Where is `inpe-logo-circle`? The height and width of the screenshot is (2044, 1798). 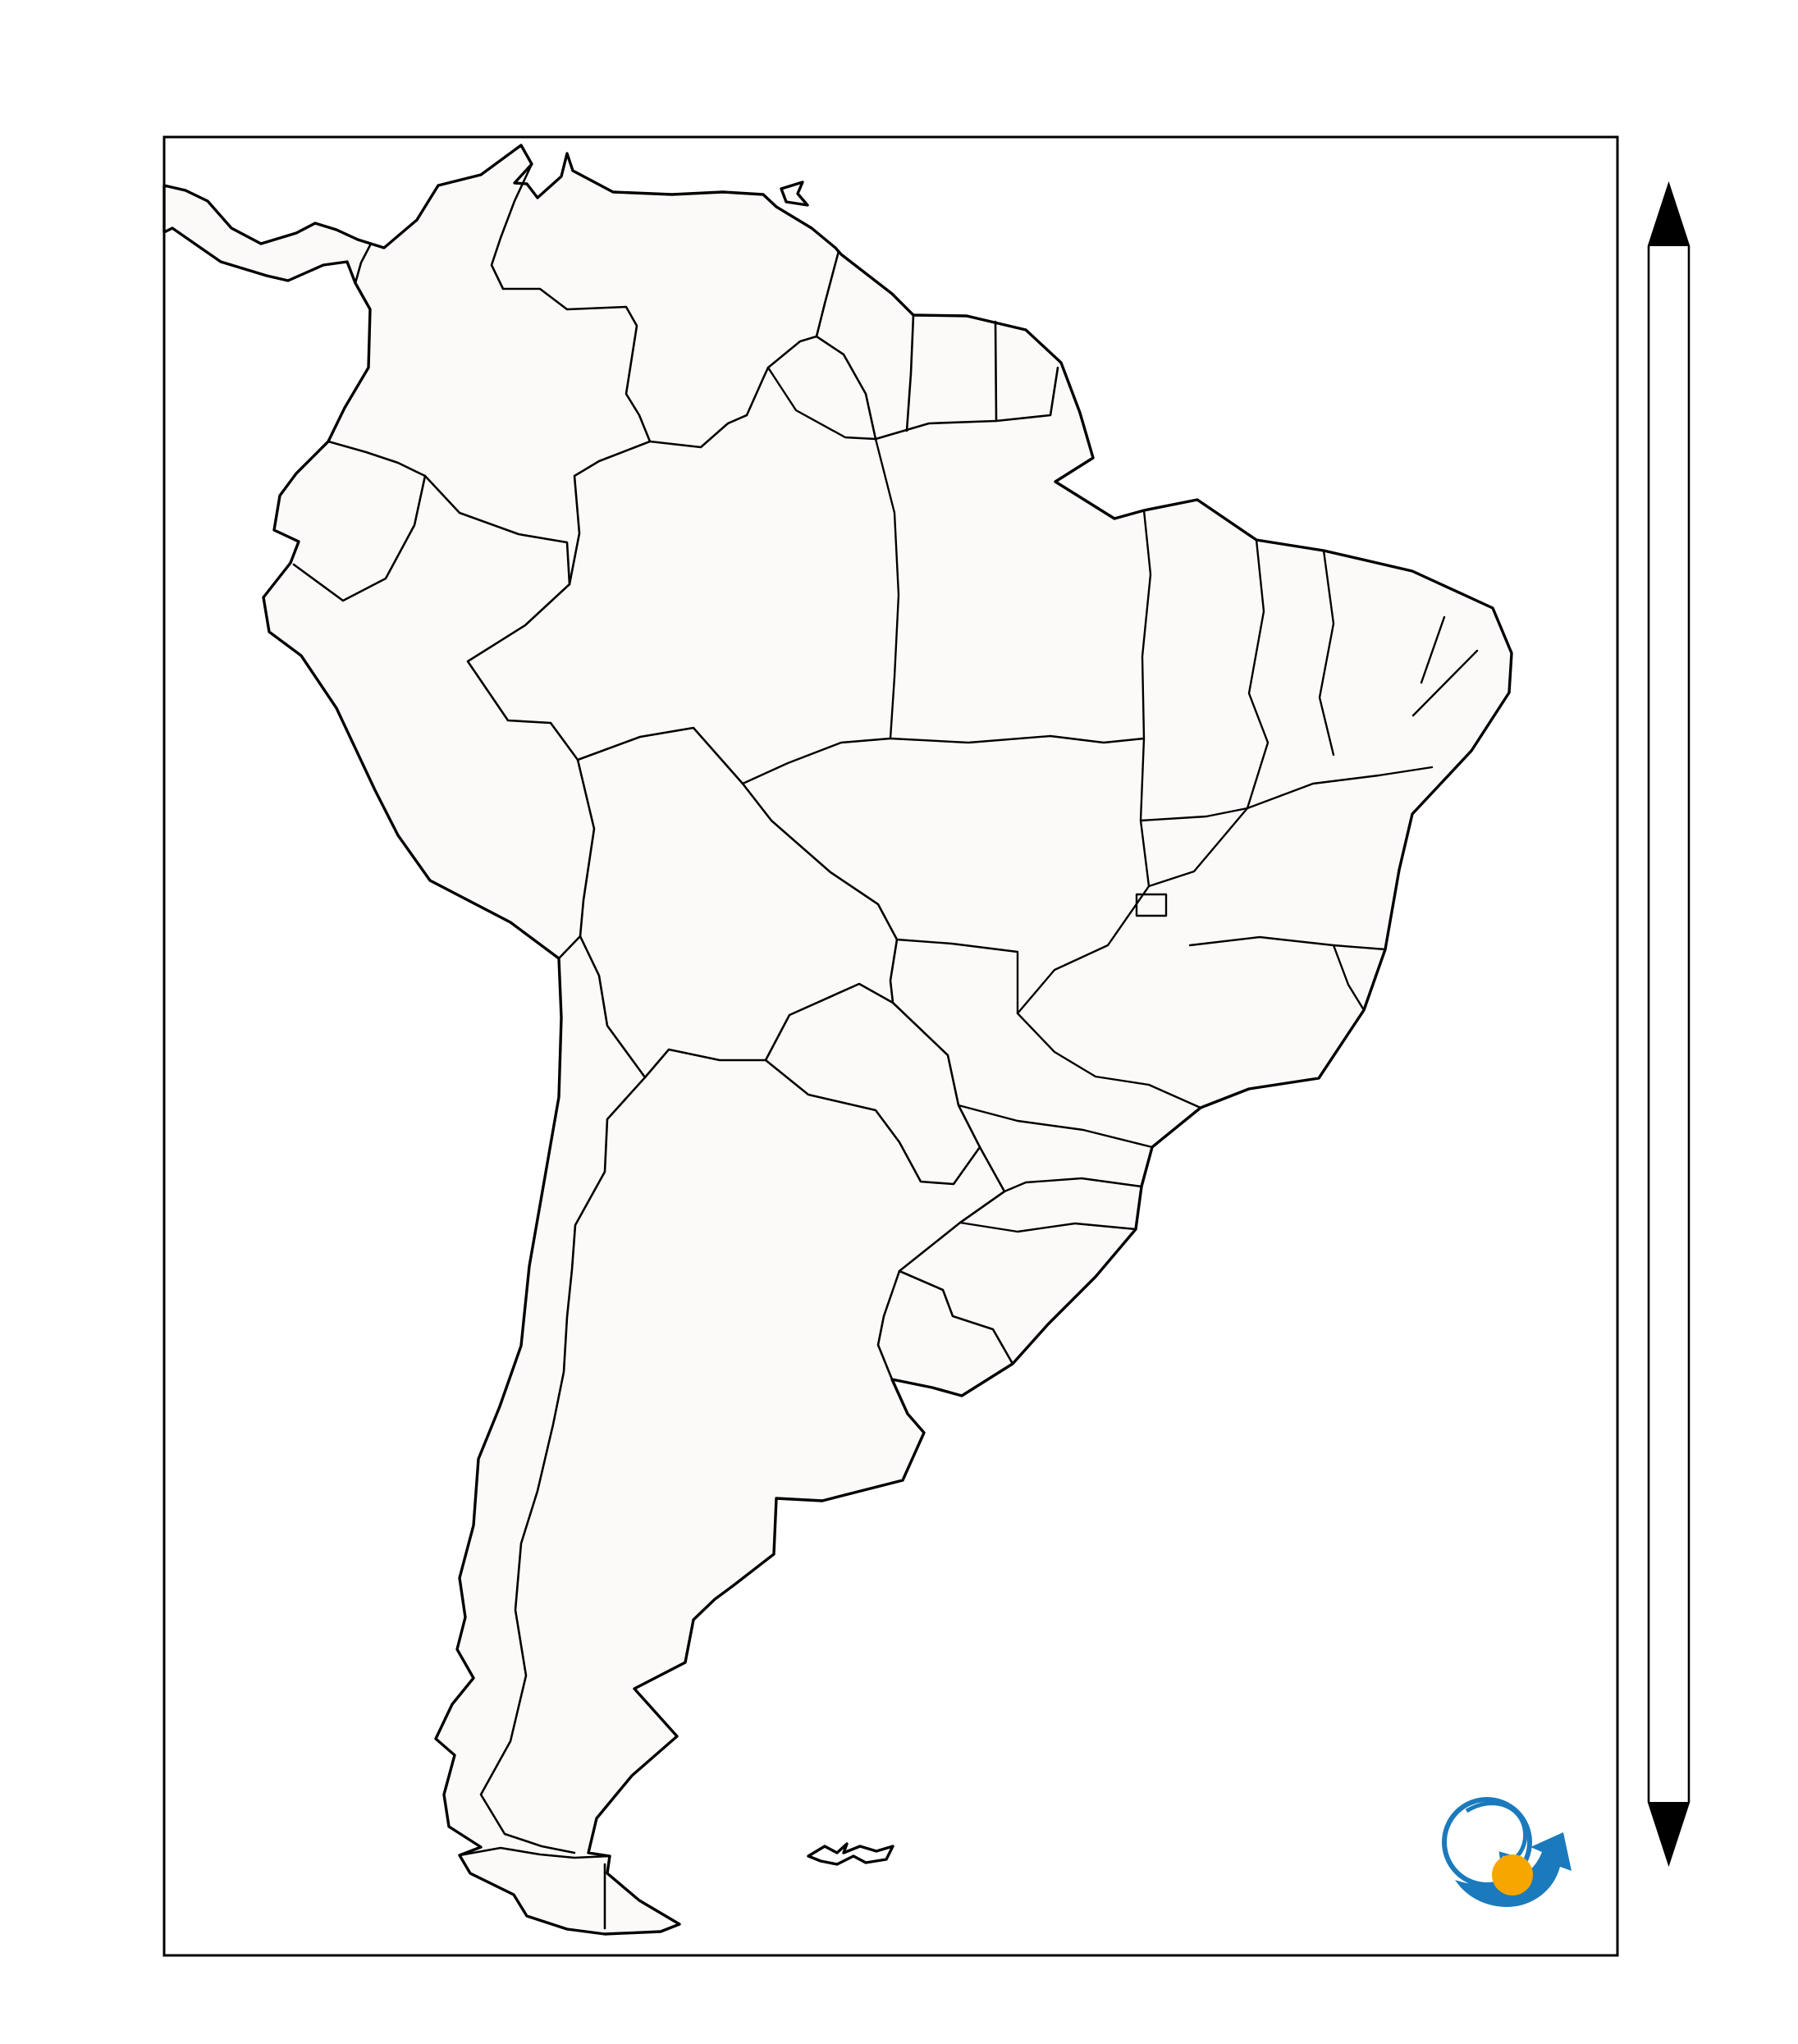
inpe-logo-circle is located at coordinates (1487, 1842).